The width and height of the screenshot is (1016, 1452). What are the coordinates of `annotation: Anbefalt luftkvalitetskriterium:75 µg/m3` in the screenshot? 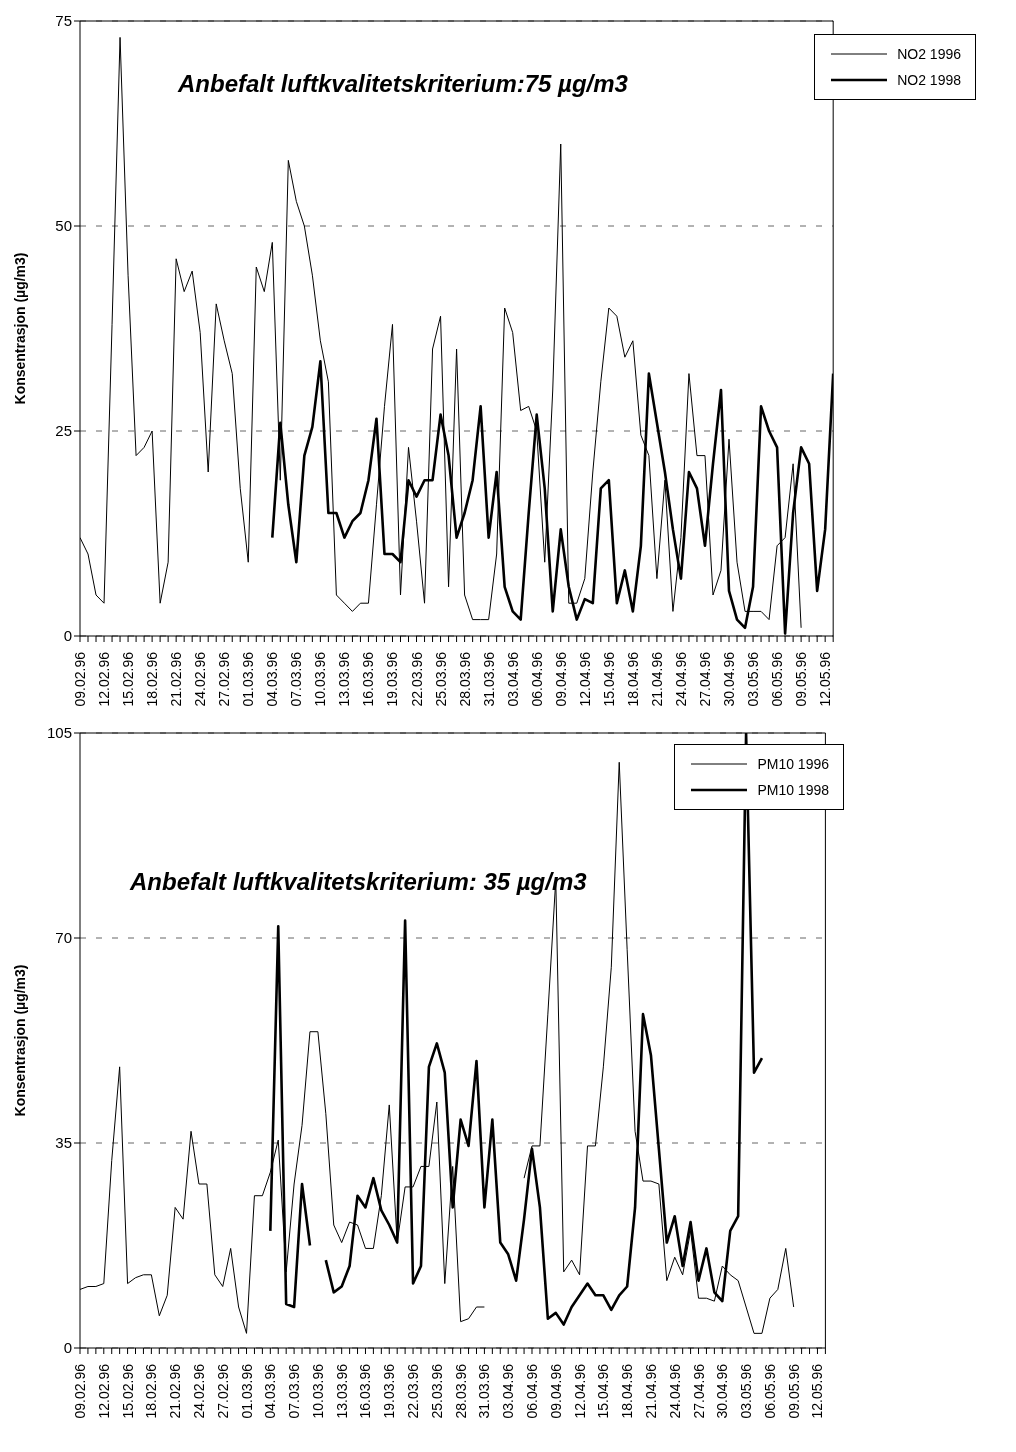 It's located at (403, 84).